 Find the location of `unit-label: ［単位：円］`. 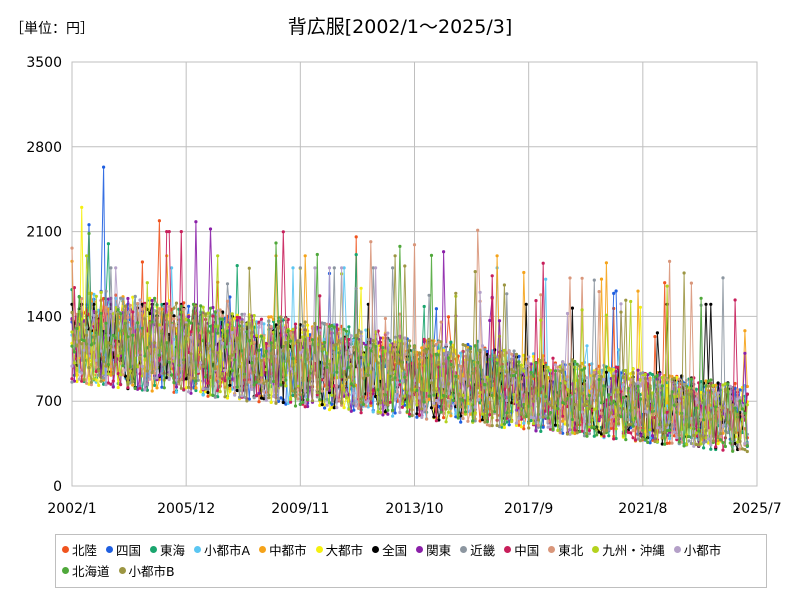

unit-label: ［単位：円］ is located at coordinates (52, 29).